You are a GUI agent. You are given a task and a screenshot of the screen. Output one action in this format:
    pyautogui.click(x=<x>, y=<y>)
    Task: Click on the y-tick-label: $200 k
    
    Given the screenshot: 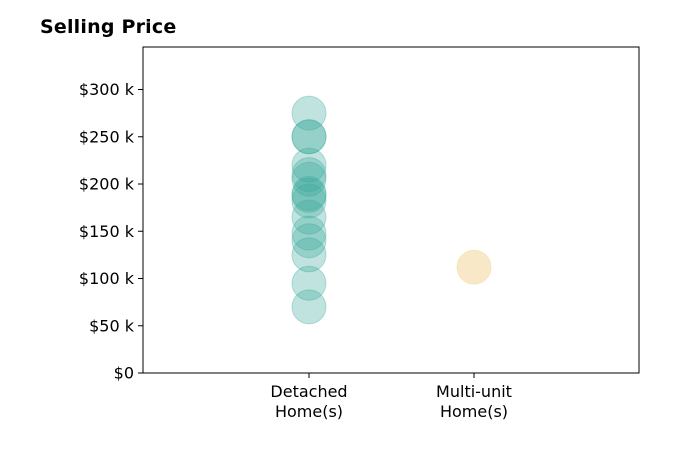 What is the action you would take?
    pyautogui.click(x=107, y=184)
    